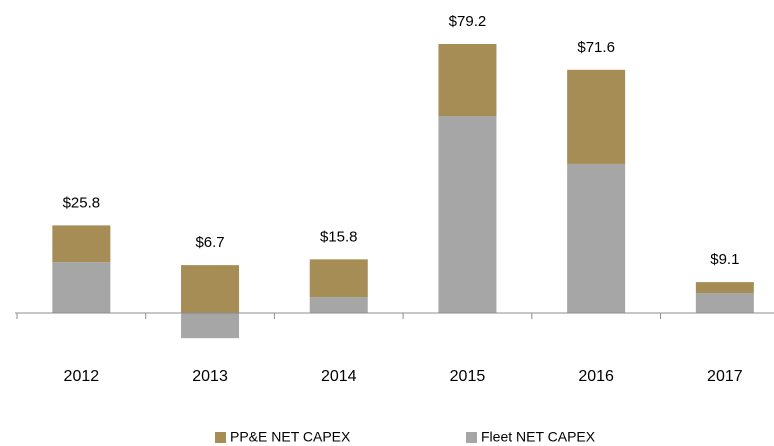 This screenshot has width=774, height=446. I want to click on legend: PP&E NET CAPEX Fleet NET CAPEX, so click(405, 437).